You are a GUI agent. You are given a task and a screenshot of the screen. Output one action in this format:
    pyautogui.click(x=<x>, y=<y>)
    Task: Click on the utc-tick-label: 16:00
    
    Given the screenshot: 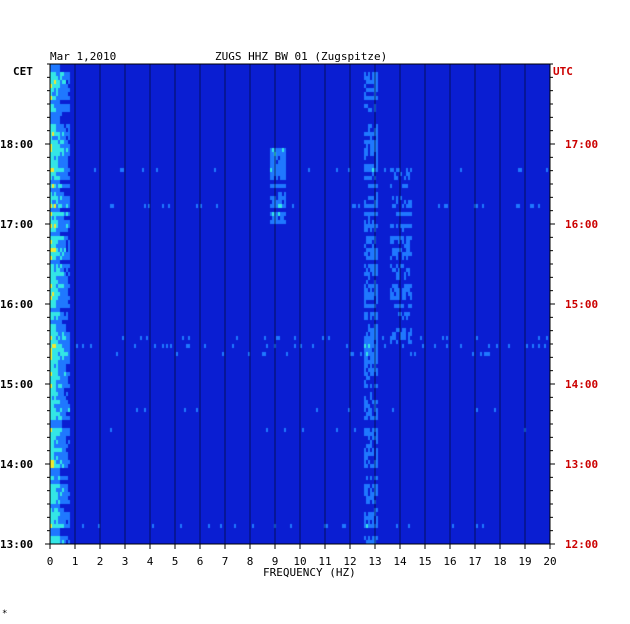 What is the action you would take?
    pyautogui.click(x=581, y=224)
    